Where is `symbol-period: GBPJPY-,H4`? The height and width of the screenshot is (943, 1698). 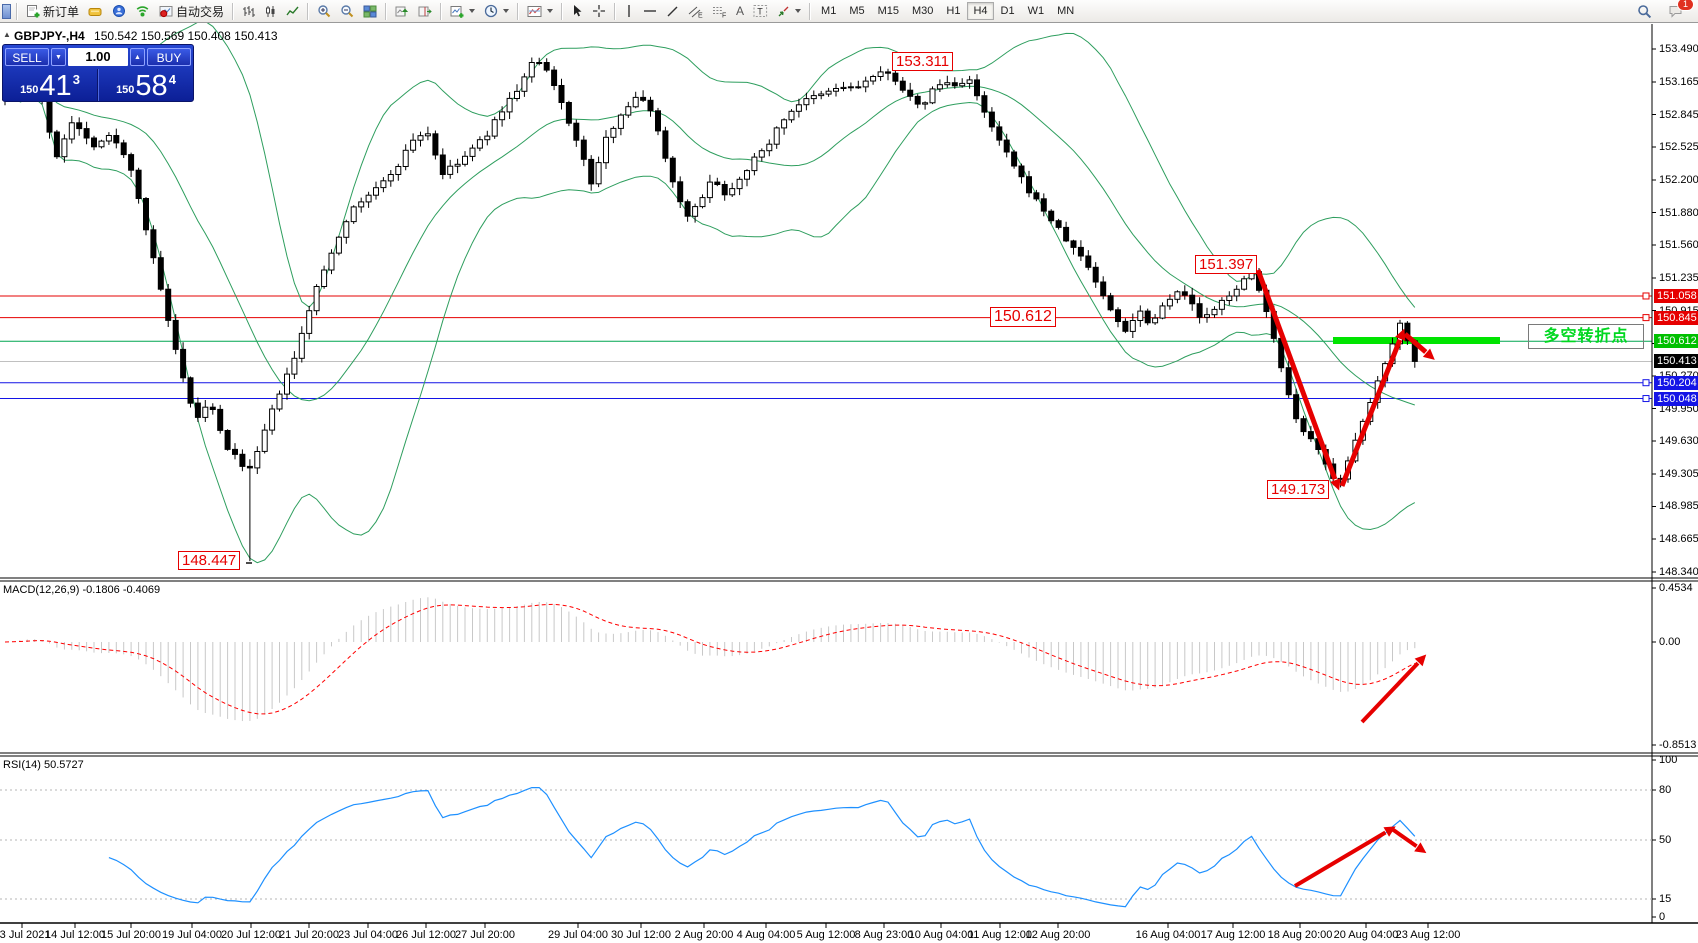 symbol-period: GBPJPY-,H4 is located at coordinates (49, 36).